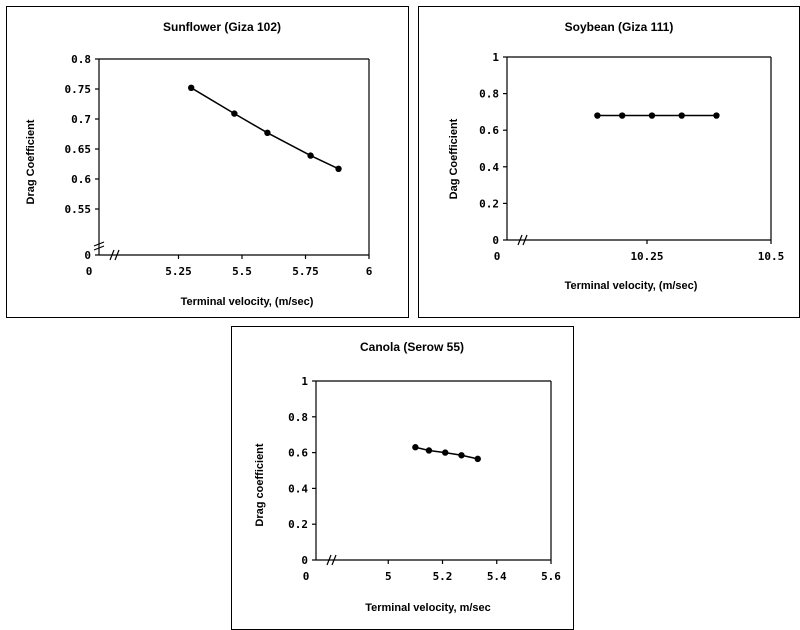  Describe the element at coordinates (81, 119) in the screenshot. I see `y-tick-label: 0.7` at that location.